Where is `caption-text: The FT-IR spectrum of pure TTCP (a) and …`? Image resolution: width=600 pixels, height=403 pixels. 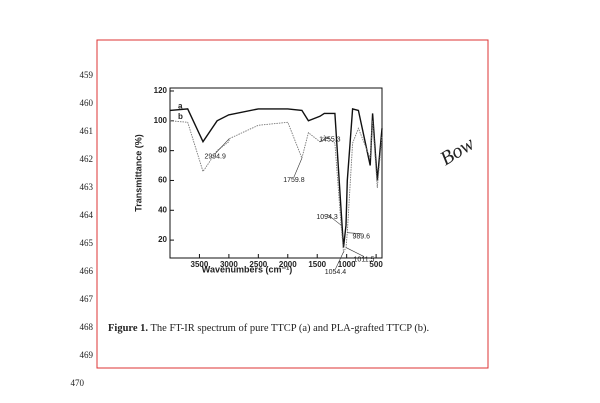
caption-text: The FT-IR spectrum of pure TTCP (a) and … is located at coordinates (290, 328).